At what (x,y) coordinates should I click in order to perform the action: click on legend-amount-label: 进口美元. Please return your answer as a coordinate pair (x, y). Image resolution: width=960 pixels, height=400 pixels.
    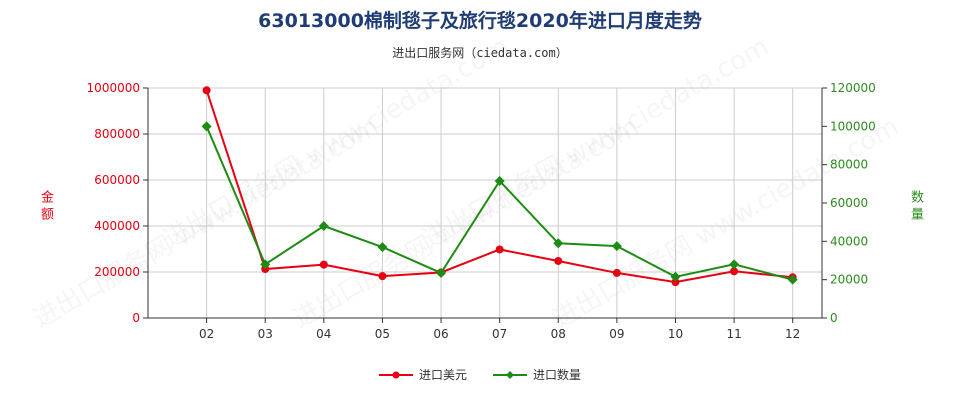
    Looking at the image, I should click on (442, 375).